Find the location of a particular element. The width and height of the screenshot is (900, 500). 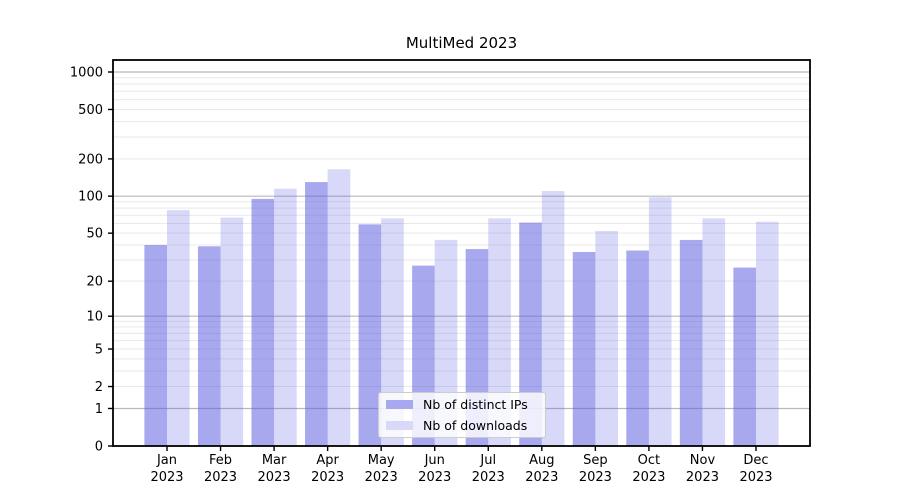

legend-item-downloads: Nb of downloads is located at coordinates (462, 426).